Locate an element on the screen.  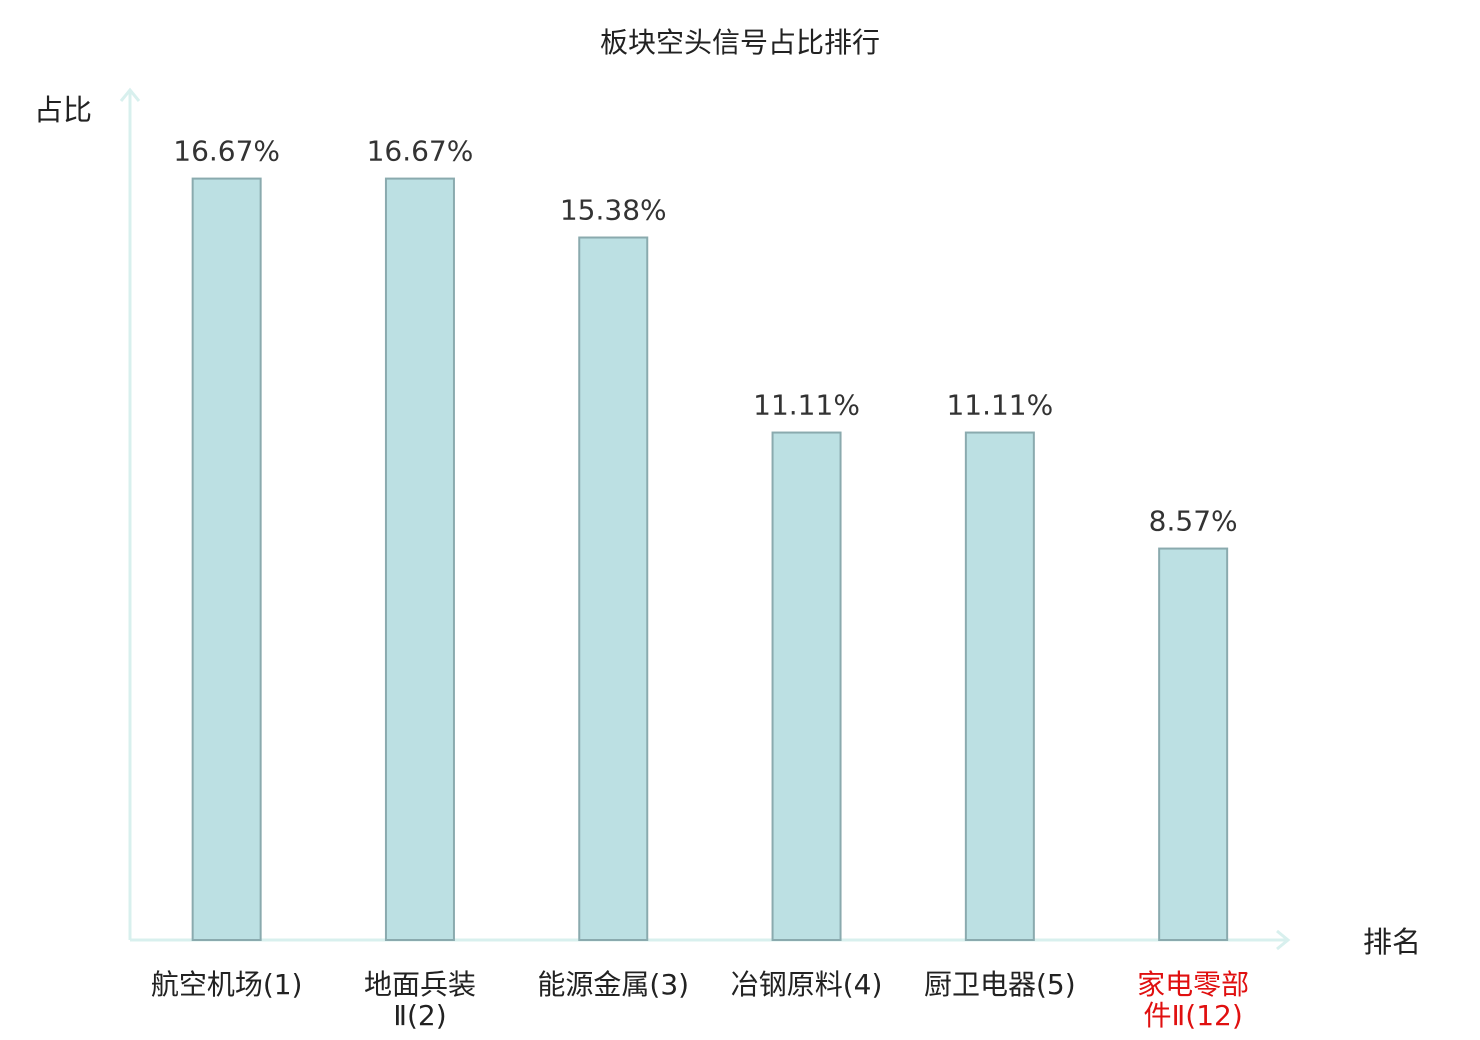
x-tick-label: 冶钢原料(4) is located at coordinates (807, 984).